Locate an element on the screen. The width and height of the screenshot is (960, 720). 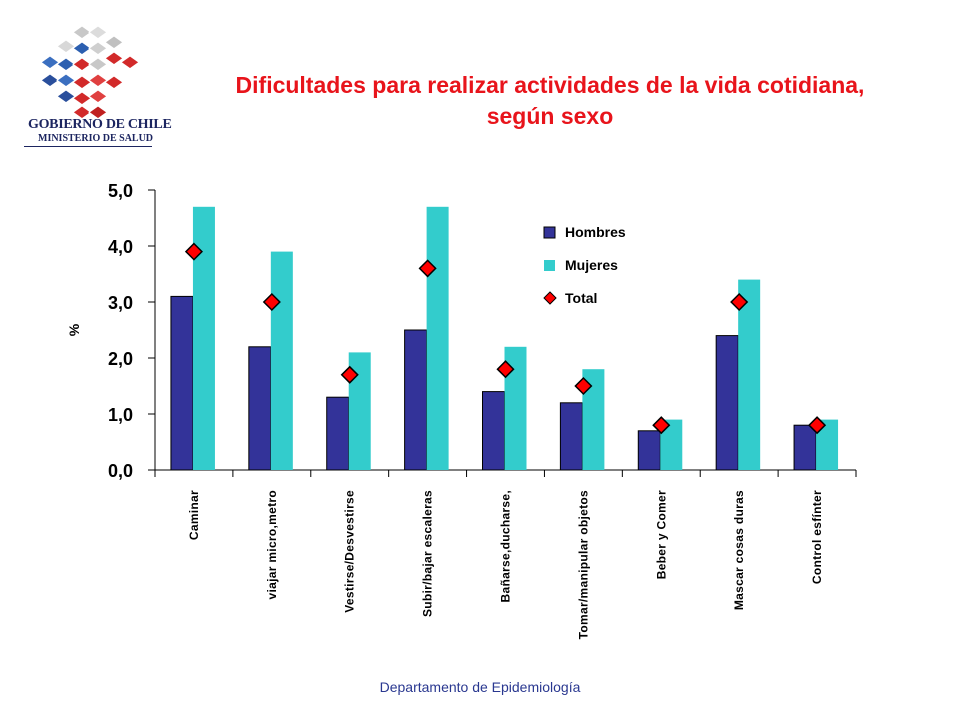
legend-swatch-total is located at coordinates (550, 298).